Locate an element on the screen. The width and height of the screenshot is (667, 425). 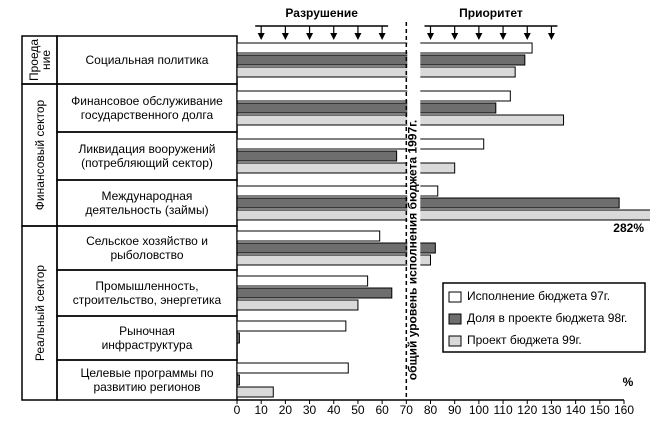
x-tick-label: 120 is located at coordinates (527, 410).